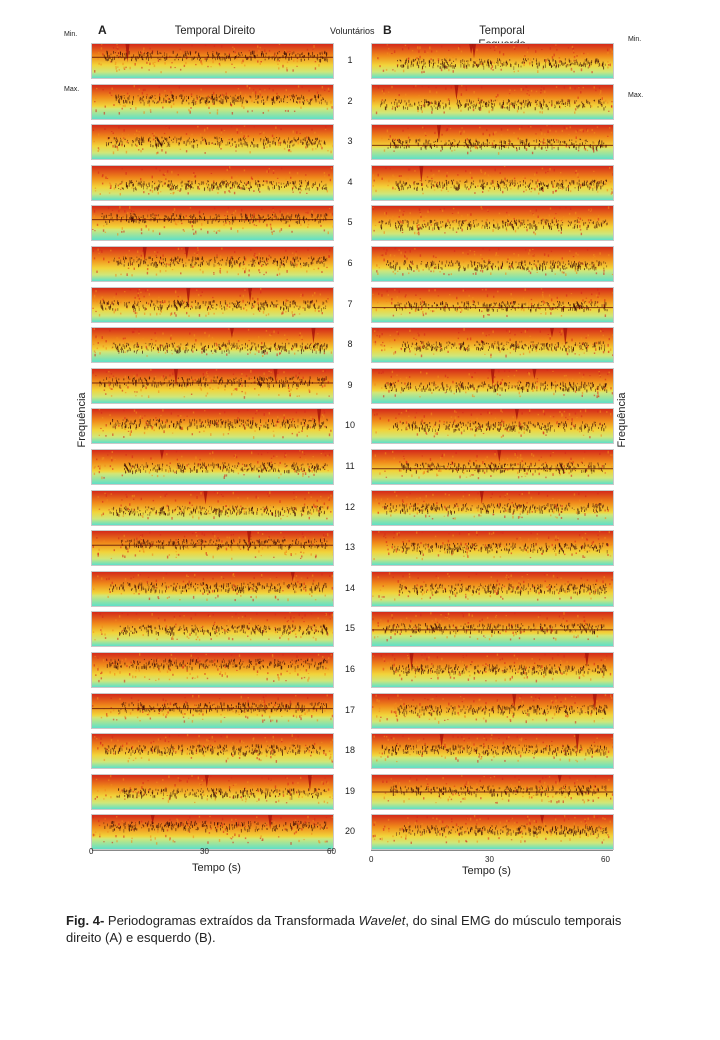  Describe the element at coordinates (349, 425) in the screenshot. I see `volunteer-number: 10` at that location.